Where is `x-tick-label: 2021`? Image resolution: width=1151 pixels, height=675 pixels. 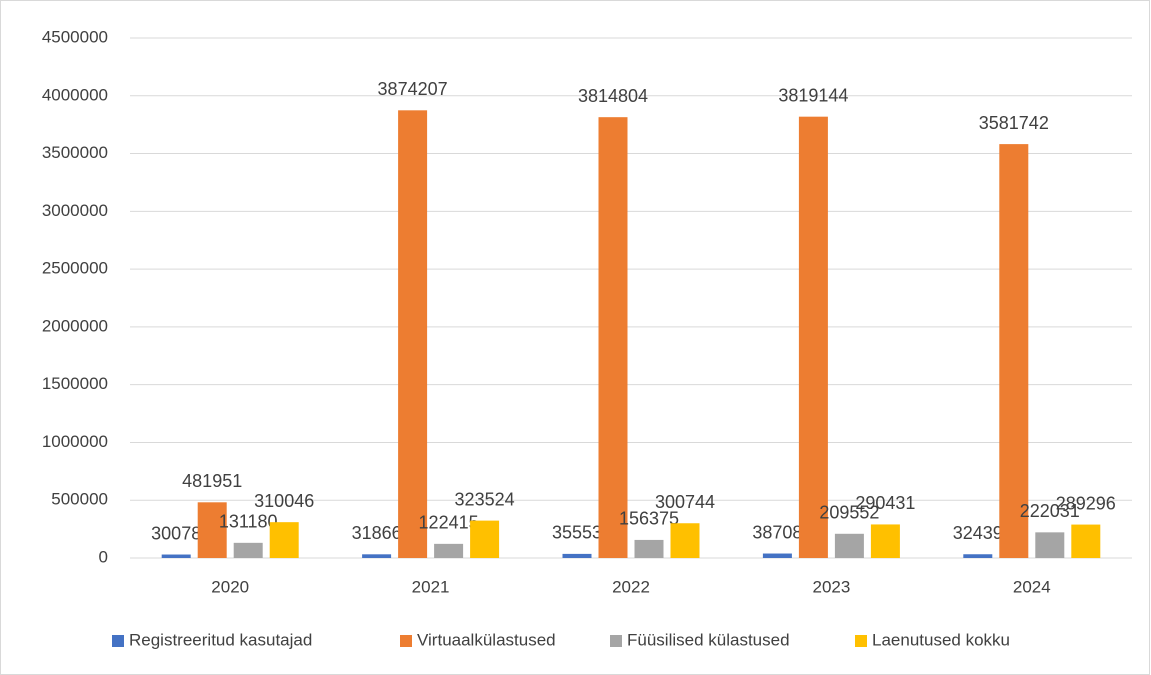 x-tick-label: 2021 is located at coordinates (431, 586).